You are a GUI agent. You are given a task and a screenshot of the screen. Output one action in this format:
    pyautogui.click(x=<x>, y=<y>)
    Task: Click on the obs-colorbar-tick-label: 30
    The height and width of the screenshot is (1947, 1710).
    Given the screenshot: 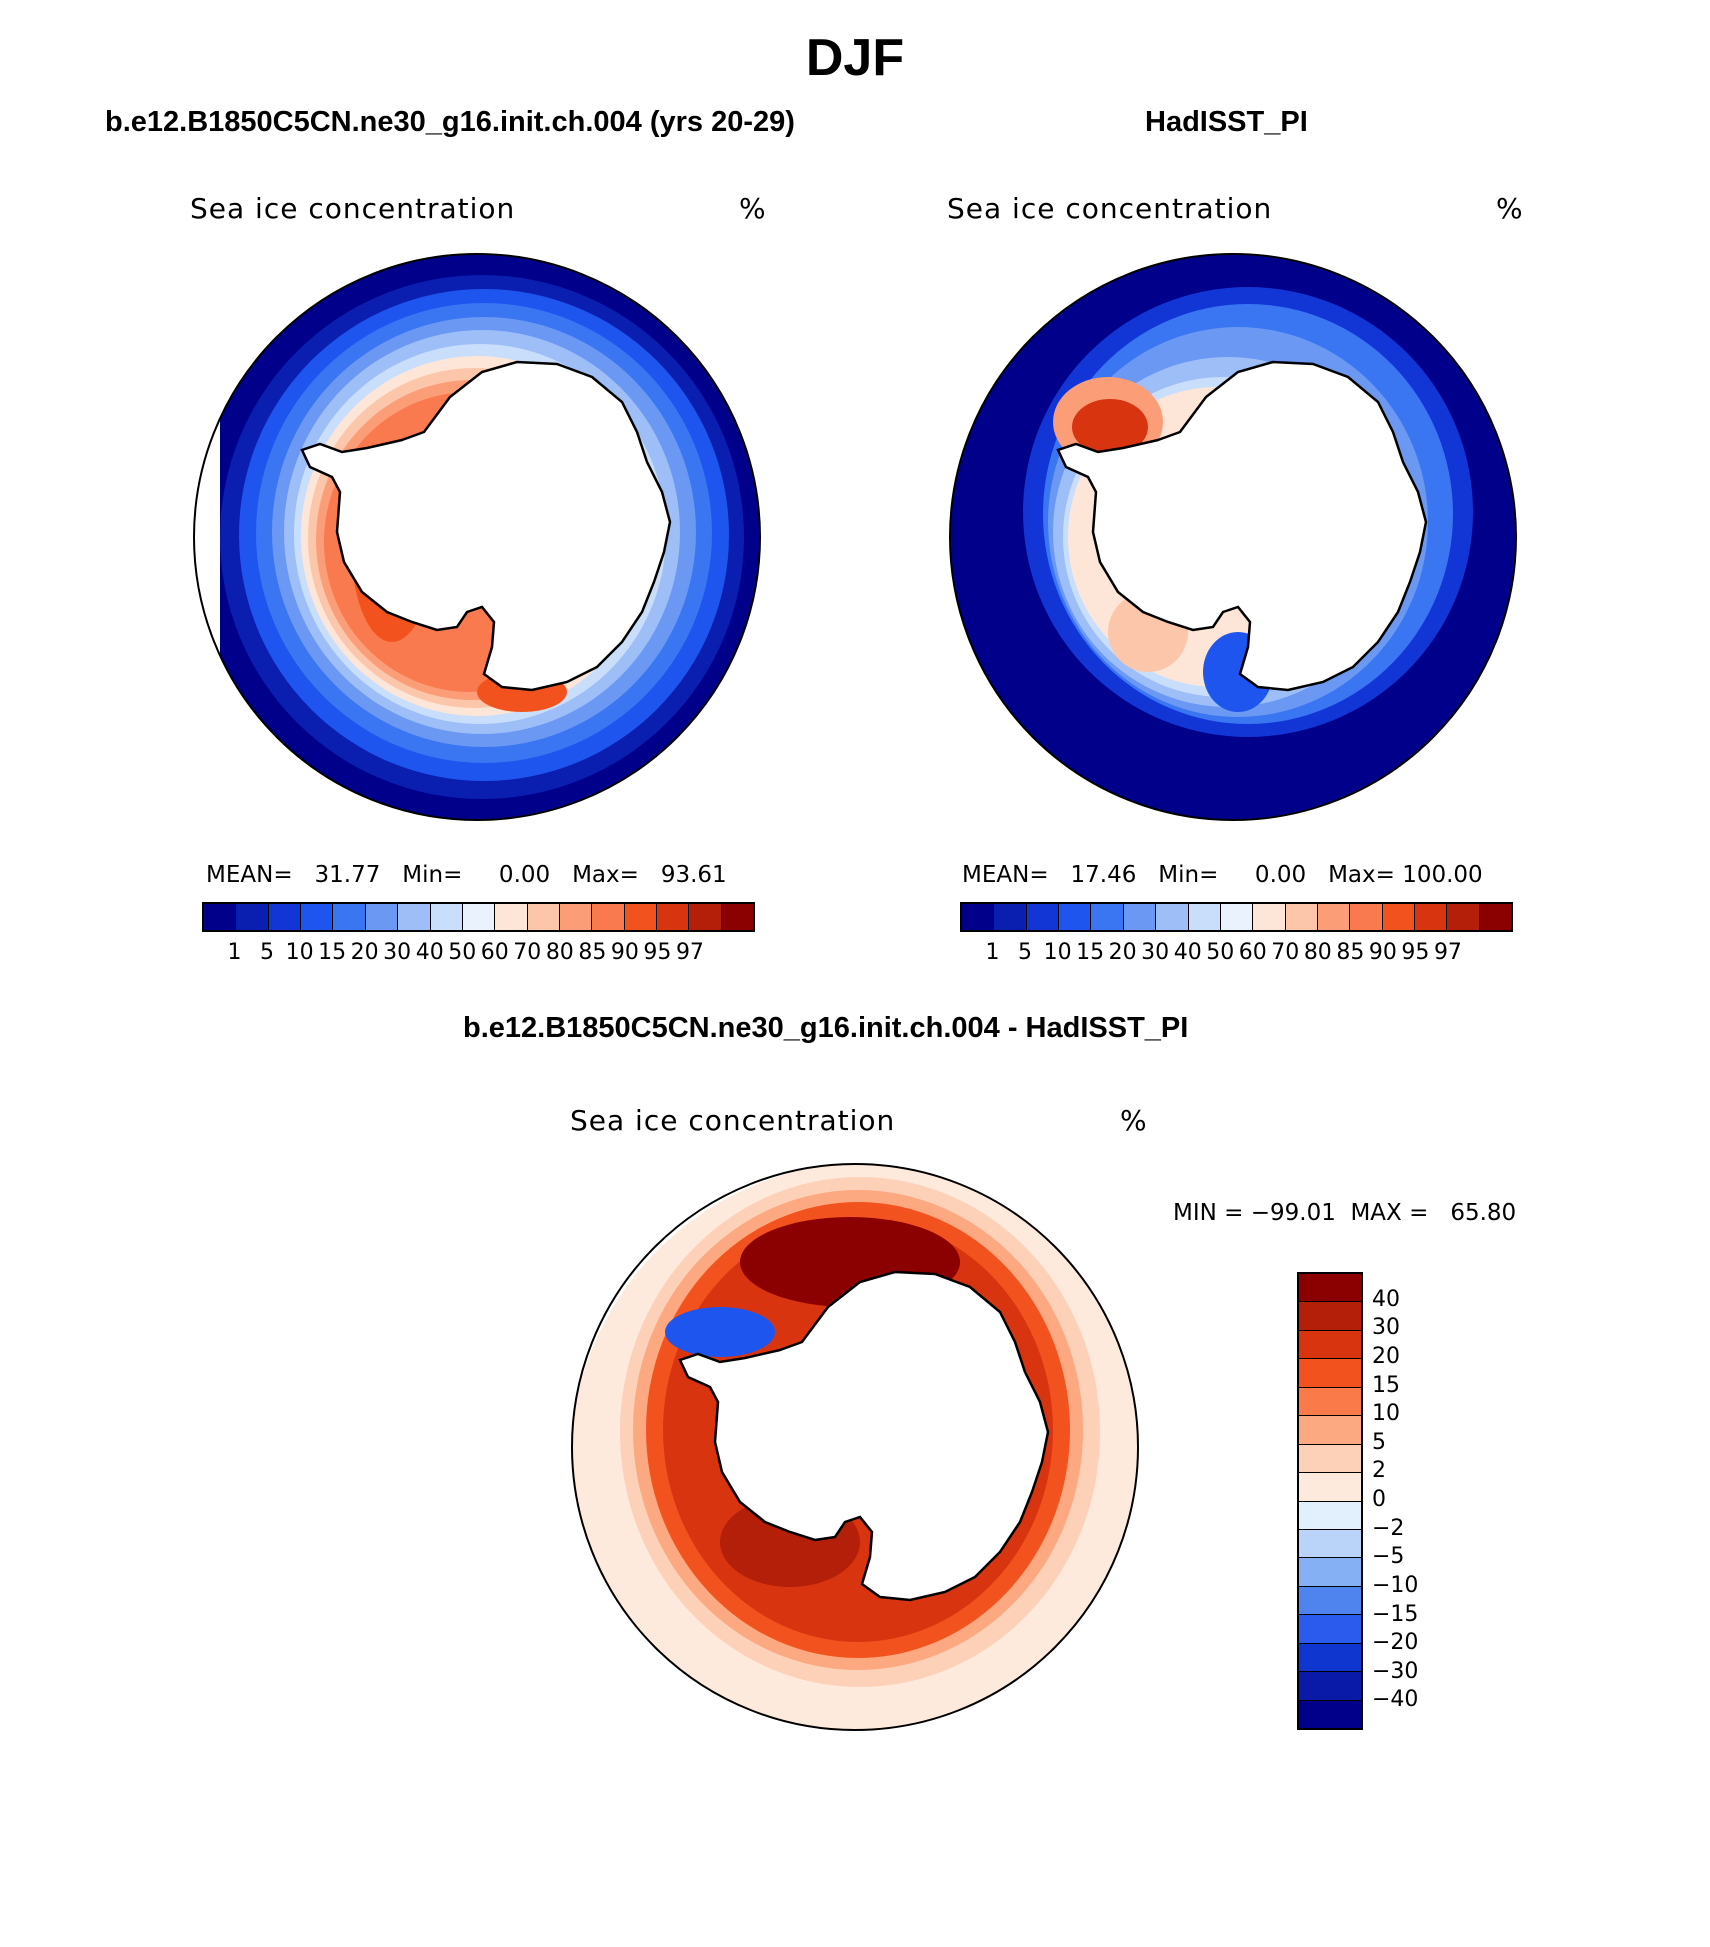 What is the action you would take?
    pyautogui.click(x=1155, y=952)
    